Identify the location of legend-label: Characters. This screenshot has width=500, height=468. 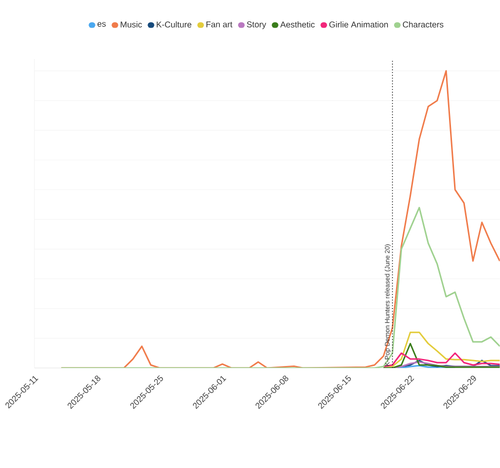
(423, 24).